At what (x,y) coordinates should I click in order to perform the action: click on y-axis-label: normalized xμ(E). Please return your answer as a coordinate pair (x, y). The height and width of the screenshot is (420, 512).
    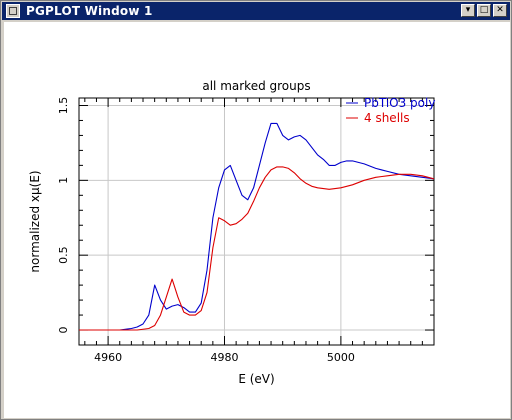
    Looking at the image, I should click on (35, 221).